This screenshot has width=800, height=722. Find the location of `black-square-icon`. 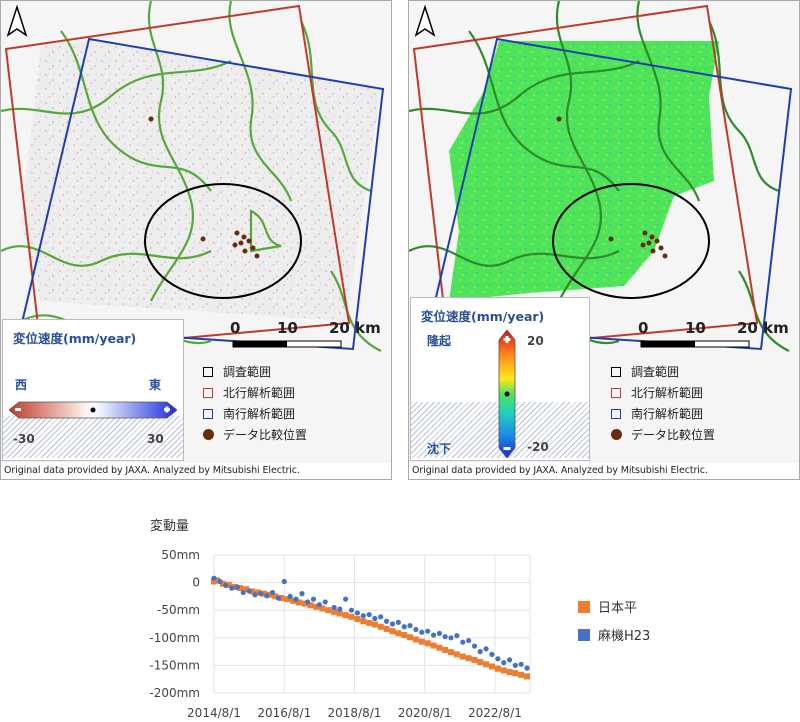

black-square-icon is located at coordinates (616, 371).